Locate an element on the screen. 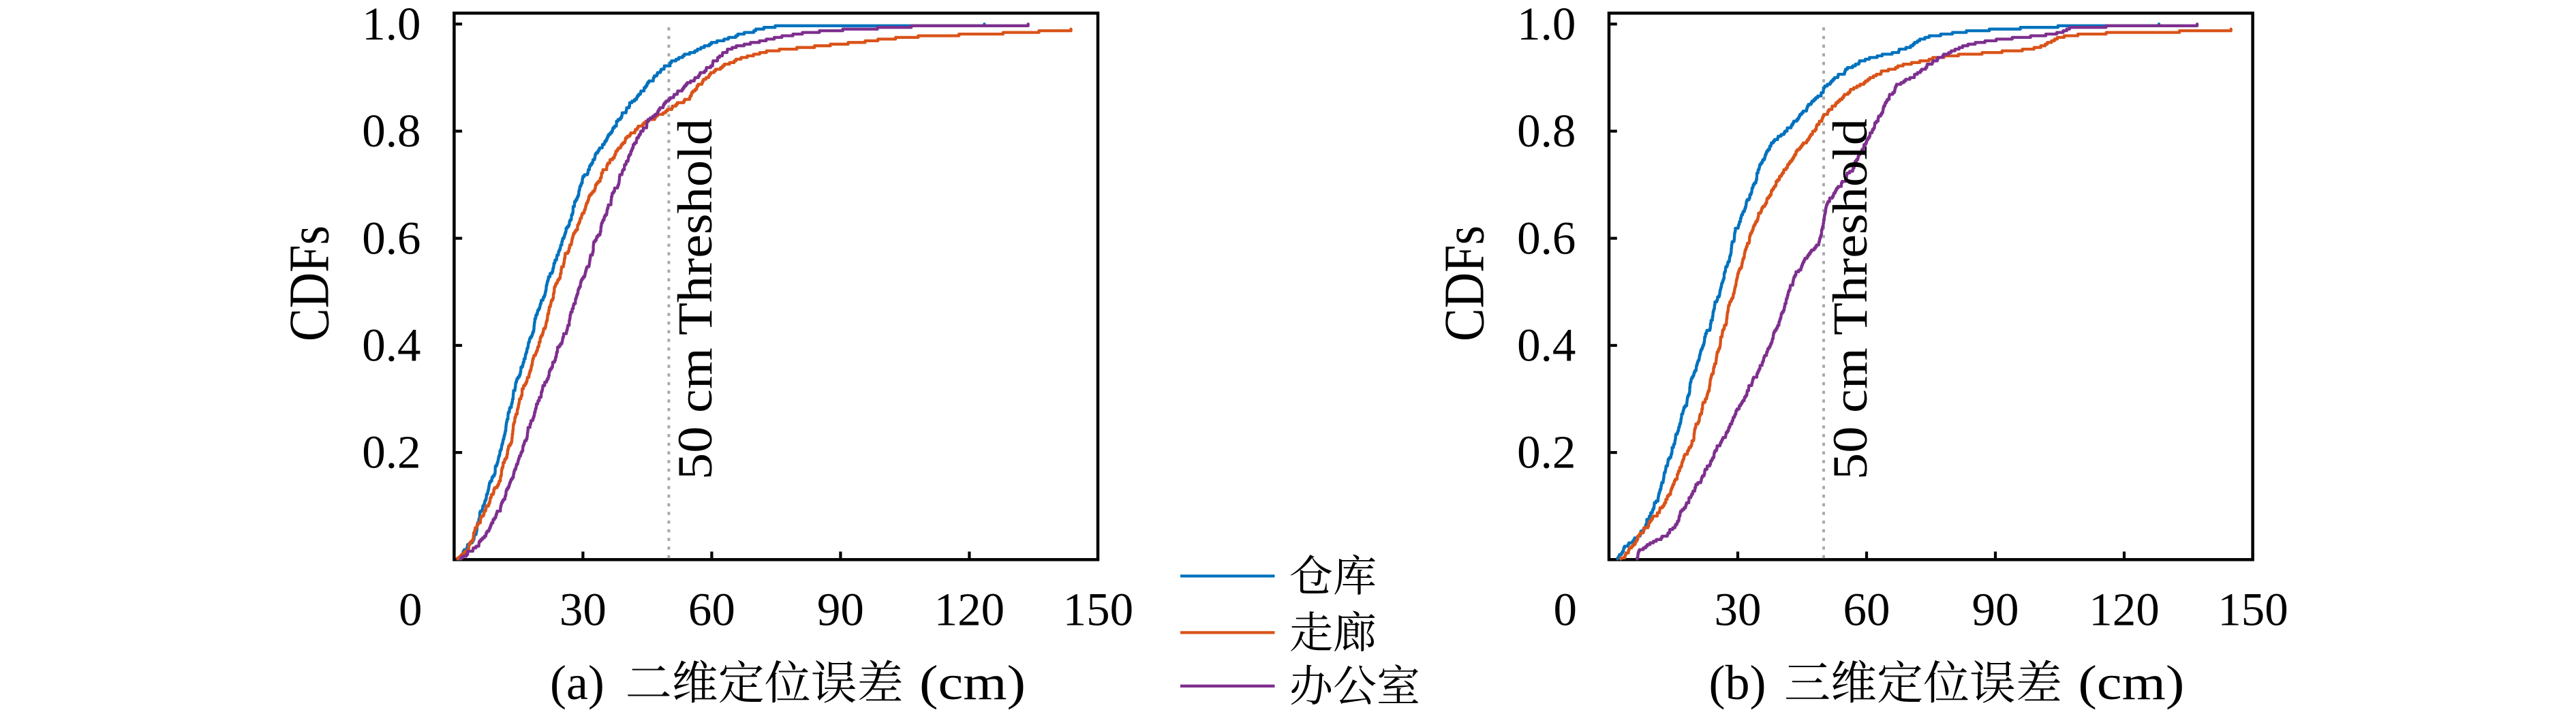 This screenshot has width=2576, height=710. svg-text: (a) is located at coordinates (577, 682).